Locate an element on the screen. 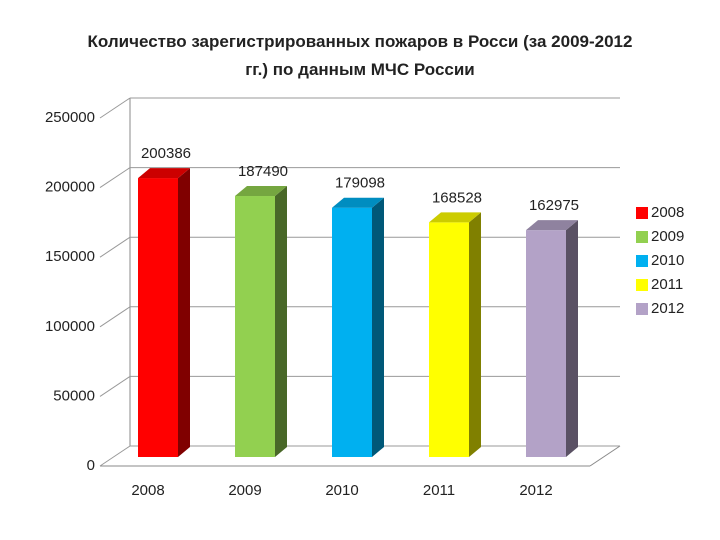 This screenshot has height=540, width=720. x-tick-label: 2010 is located at coordinates (341, 490).